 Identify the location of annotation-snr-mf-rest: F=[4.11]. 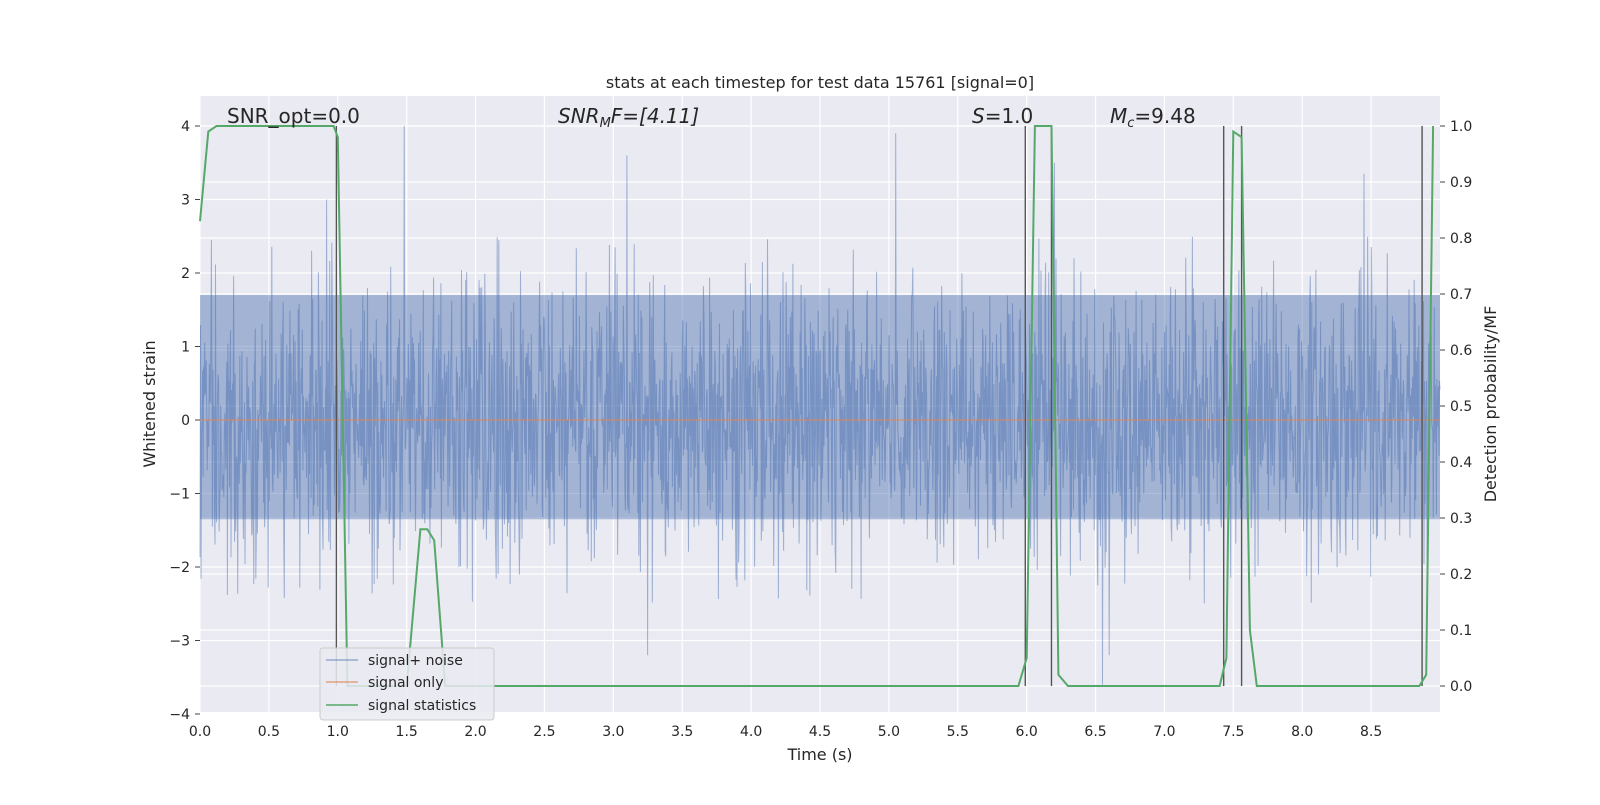
(655, 116).